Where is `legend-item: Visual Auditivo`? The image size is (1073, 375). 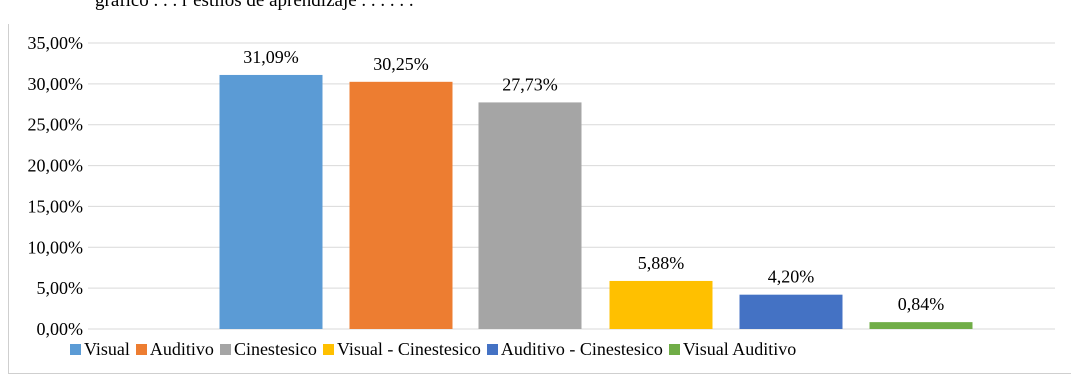 legend-item: Visual Auditivo is located at coordinates (732, 349).